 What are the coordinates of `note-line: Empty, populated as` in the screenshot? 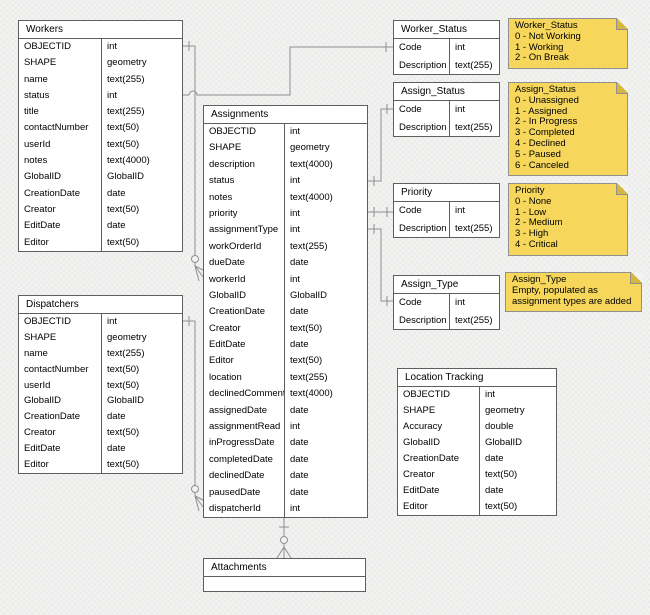 It's located at (555, 290).